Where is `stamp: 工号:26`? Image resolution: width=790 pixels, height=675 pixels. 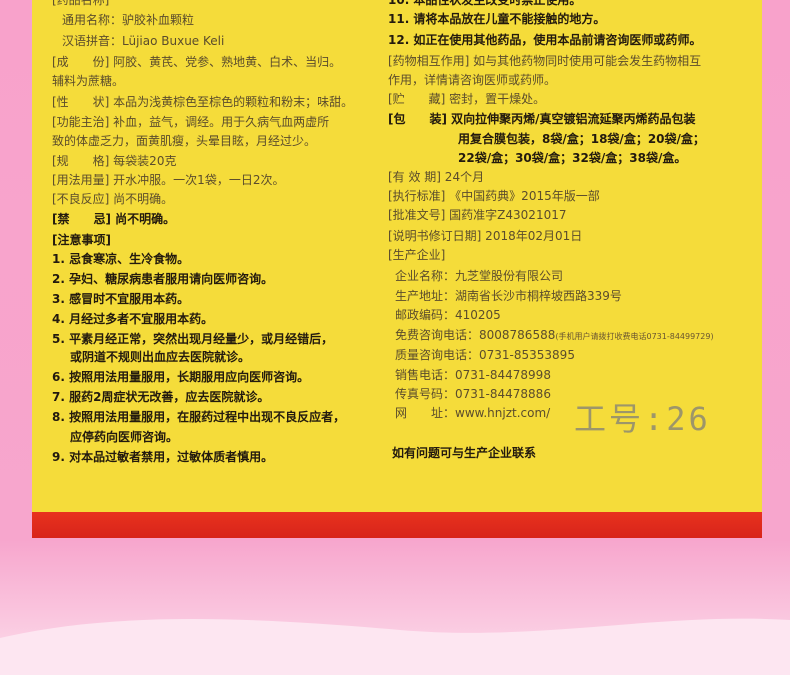 stamp: 工号:26 is located at coordinates (642, 419).